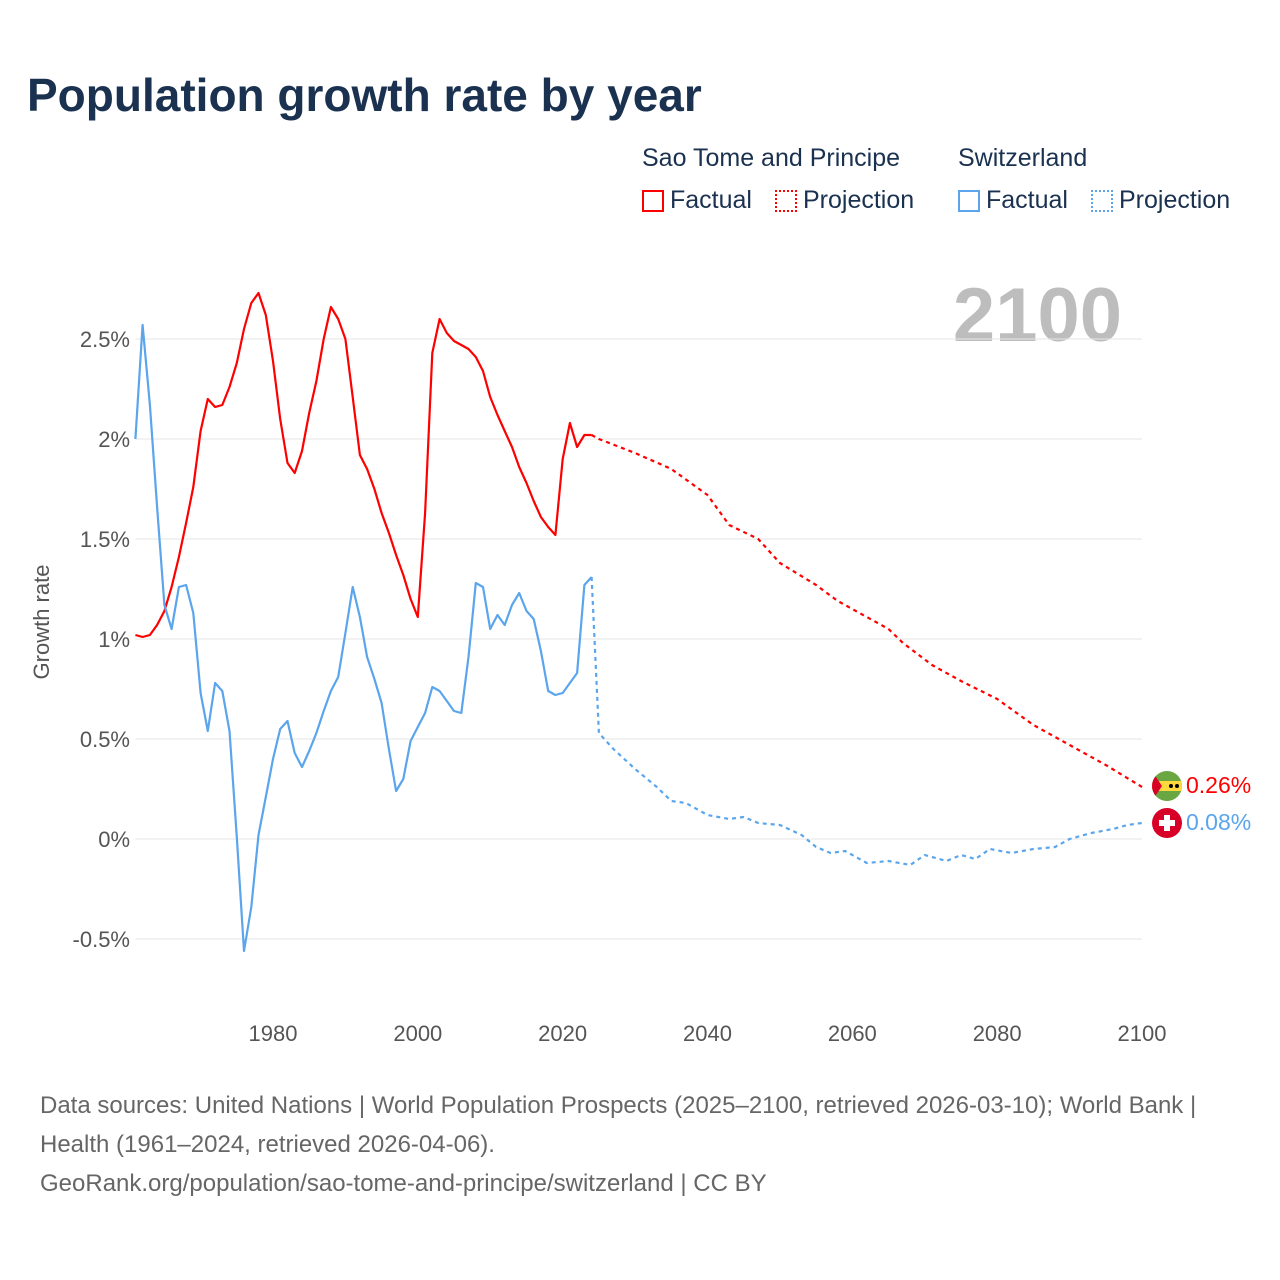 This screenshot has width=1280, height=1280. Describe the element at coordinates (1142, 1033) in the screenshot. I see `x-tick-label: 2100` at that location.